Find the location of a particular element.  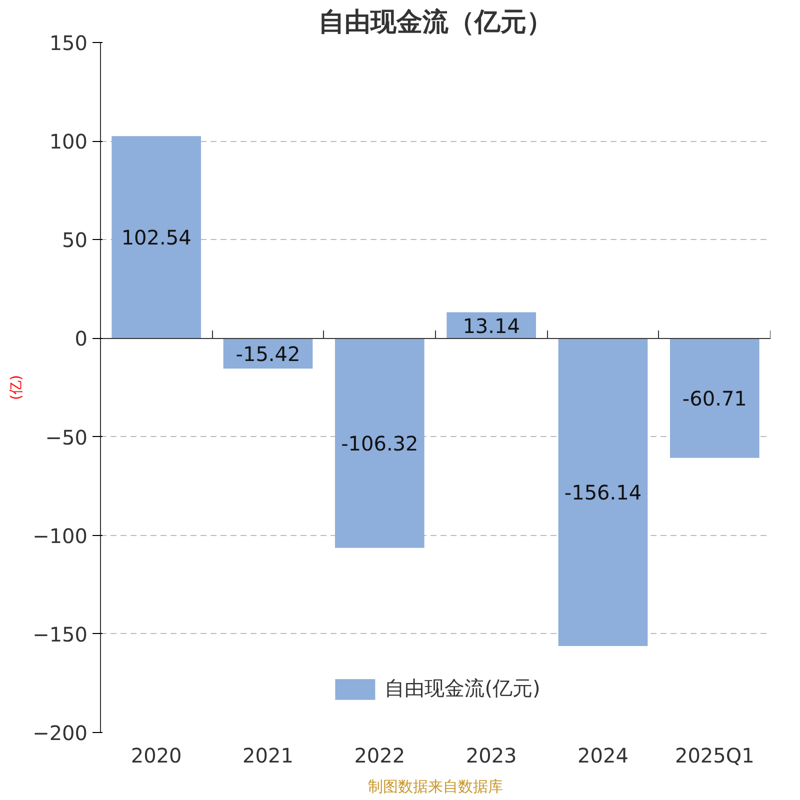

legend-label: 自由现金流(亿元) is located at coordinates (462, 688).